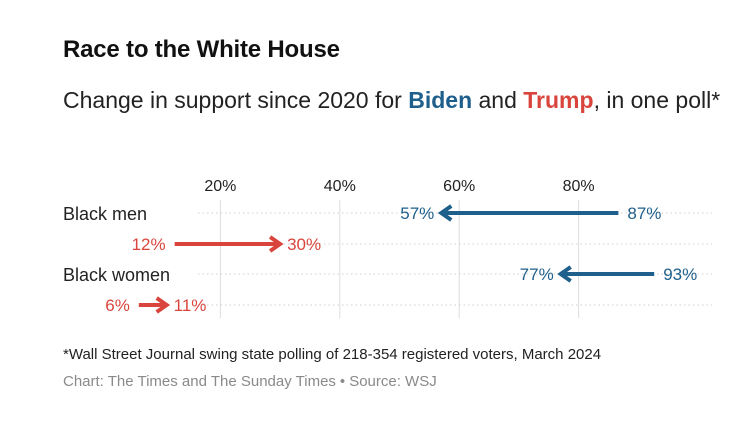  I want to click on subtitle-biden: Biden, so click(440, 100).